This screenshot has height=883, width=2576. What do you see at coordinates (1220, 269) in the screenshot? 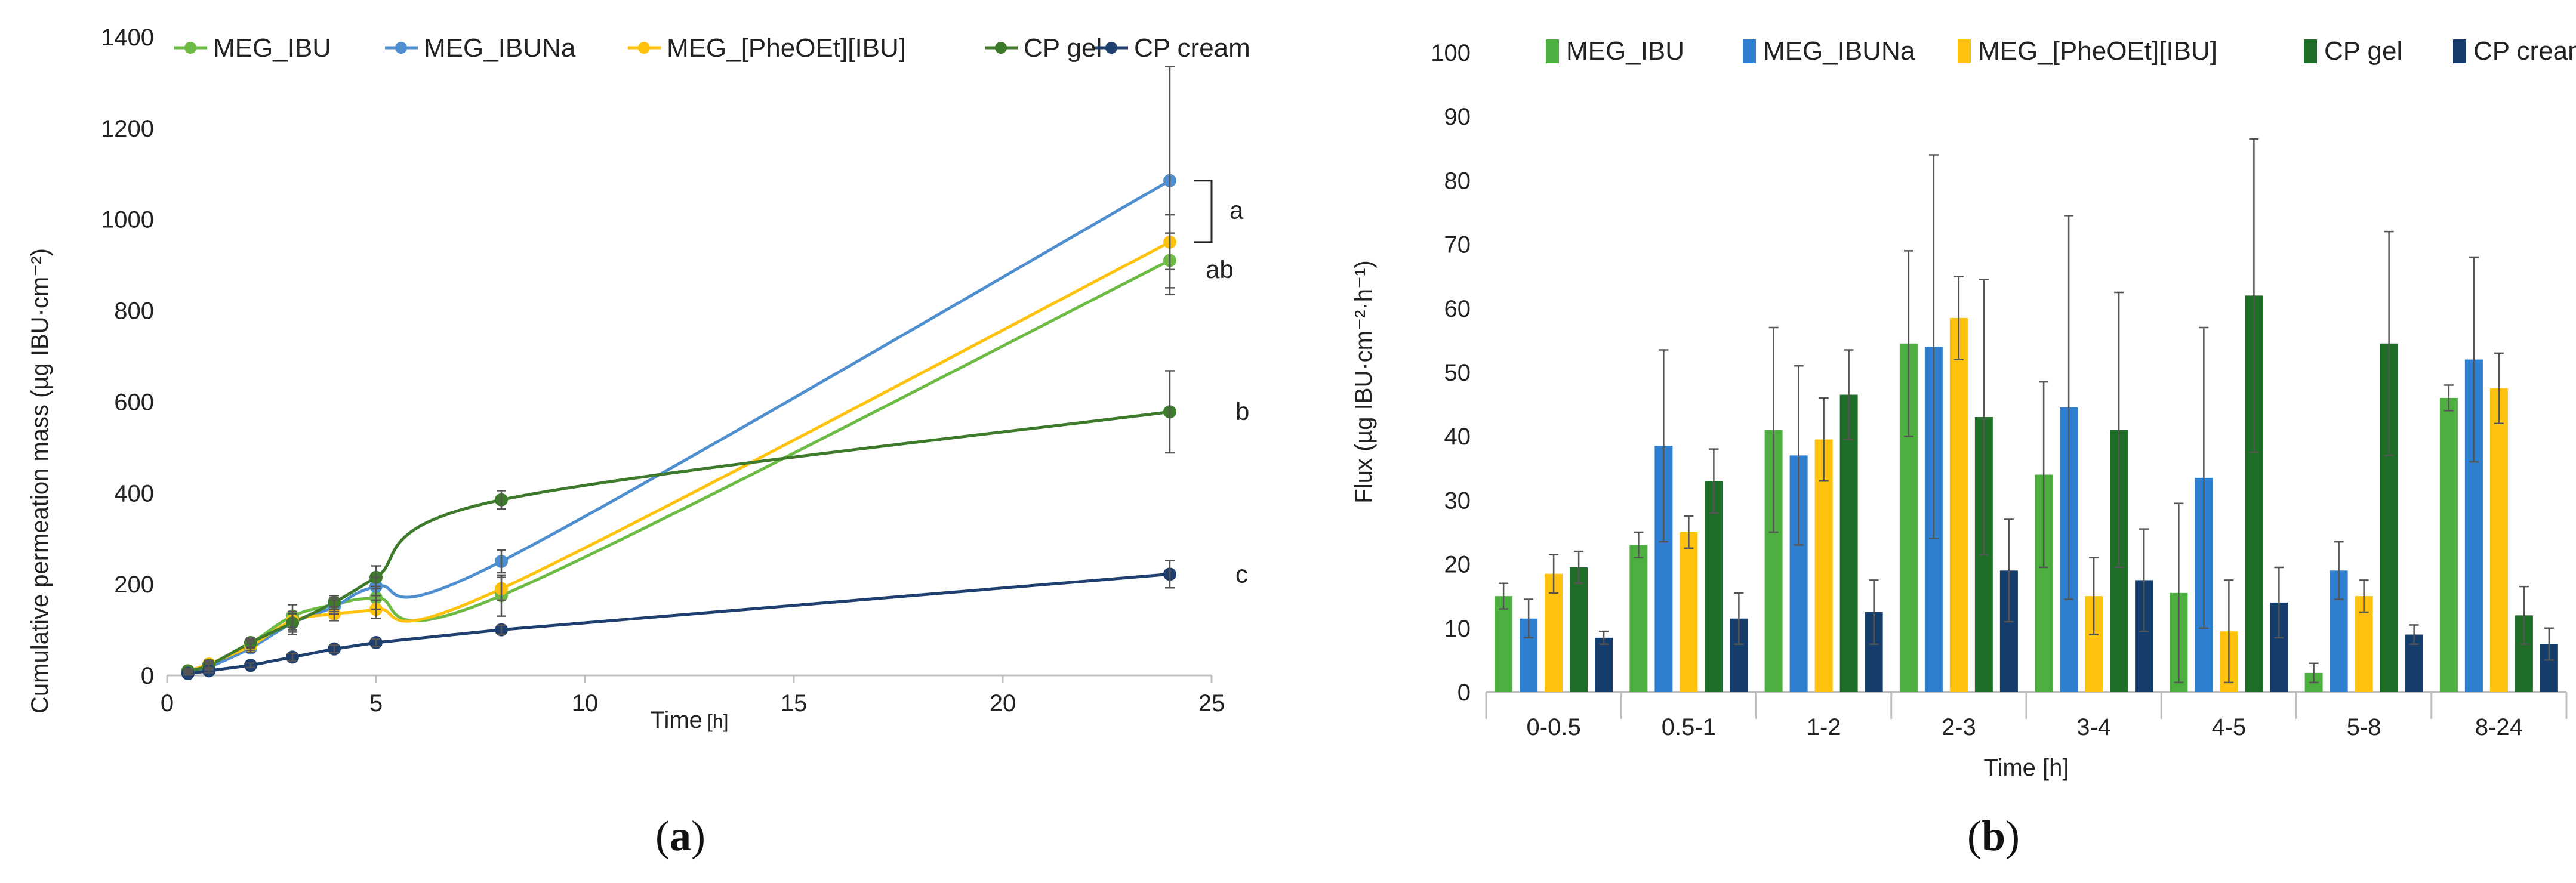
I see `a-significance-label: ab` at bounding box center [1220, 269].